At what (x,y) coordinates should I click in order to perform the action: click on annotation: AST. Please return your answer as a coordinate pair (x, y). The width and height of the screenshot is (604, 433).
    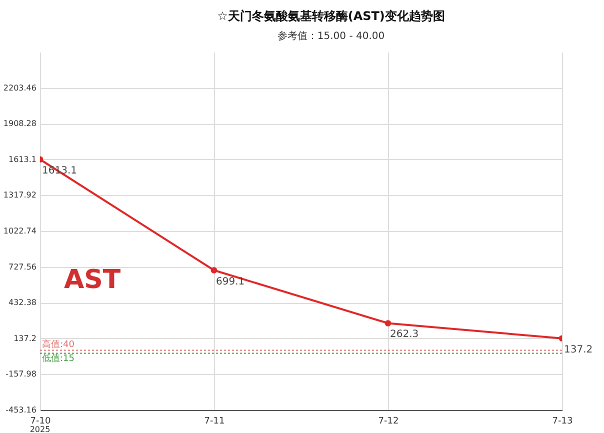
    Looking at the image, I should click on (92, 280).